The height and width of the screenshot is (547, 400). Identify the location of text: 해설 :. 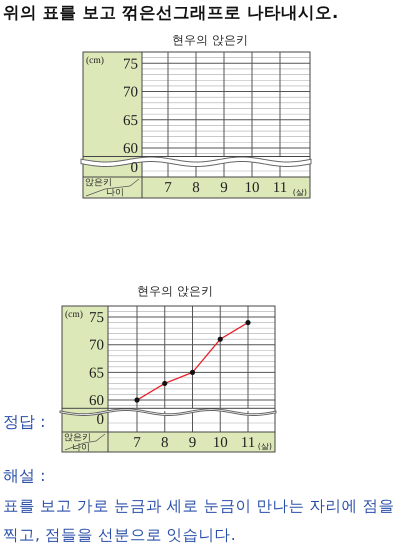
(24, 476).